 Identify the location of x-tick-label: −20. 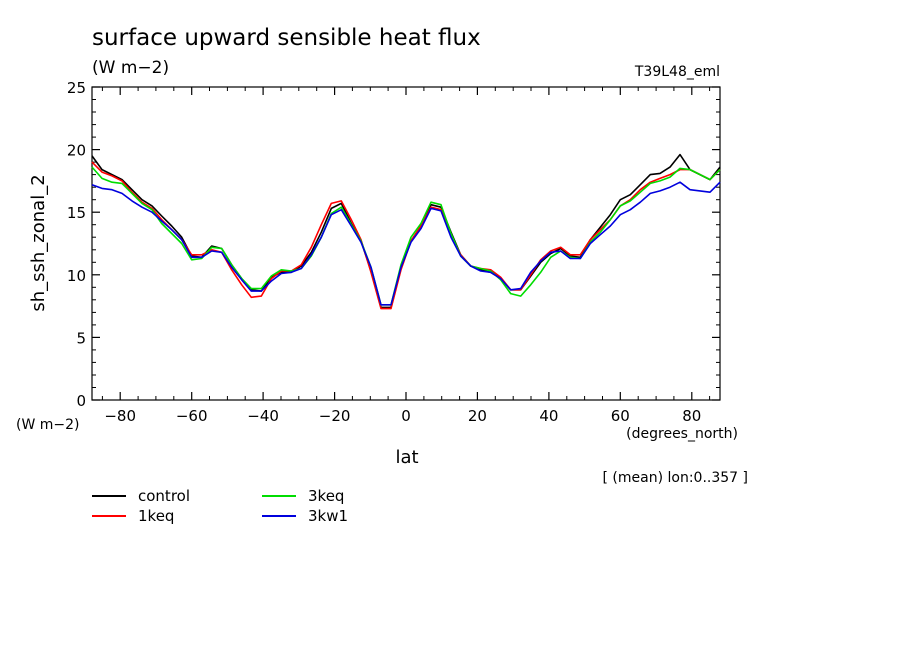
(335, 416).